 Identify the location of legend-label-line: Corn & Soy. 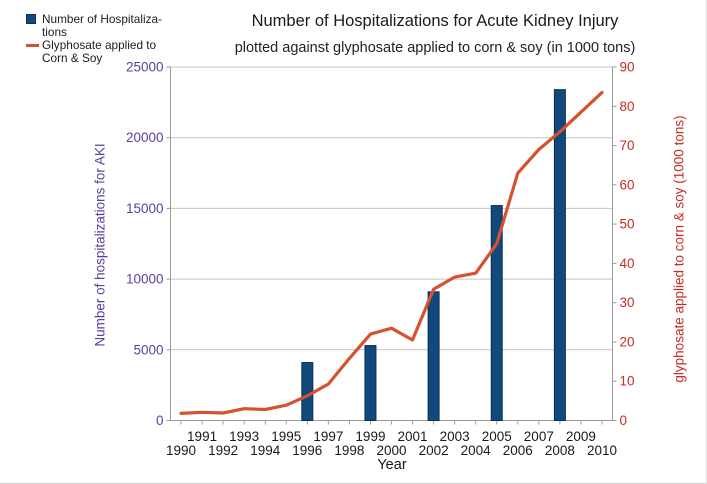
(72, 57).